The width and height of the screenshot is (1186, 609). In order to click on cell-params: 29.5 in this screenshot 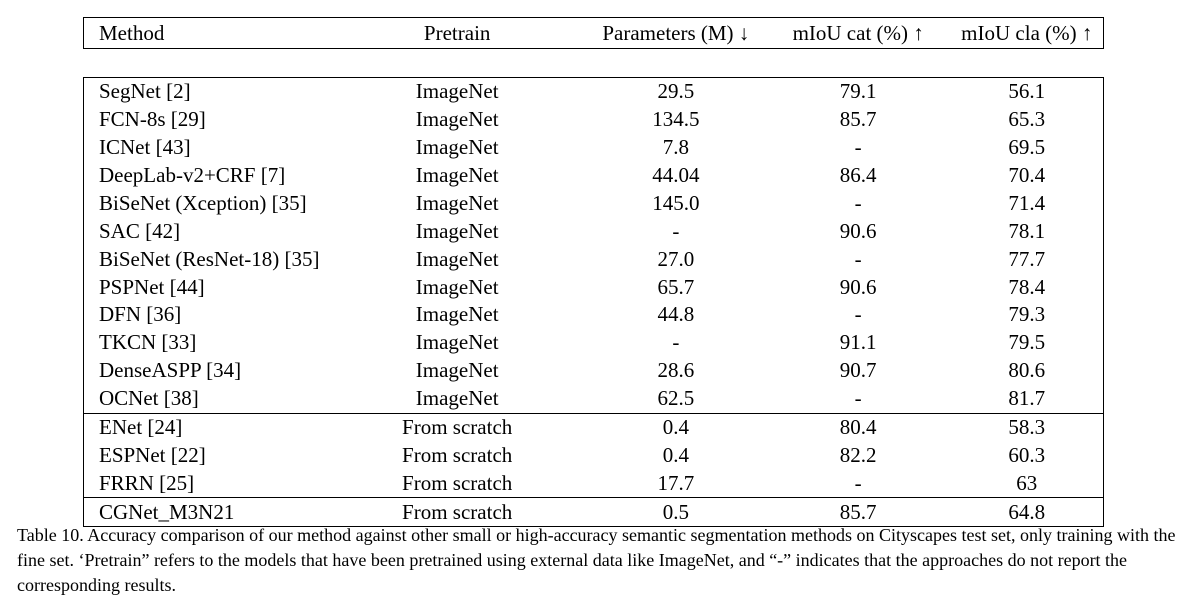, I will do `click(675, 91)`.